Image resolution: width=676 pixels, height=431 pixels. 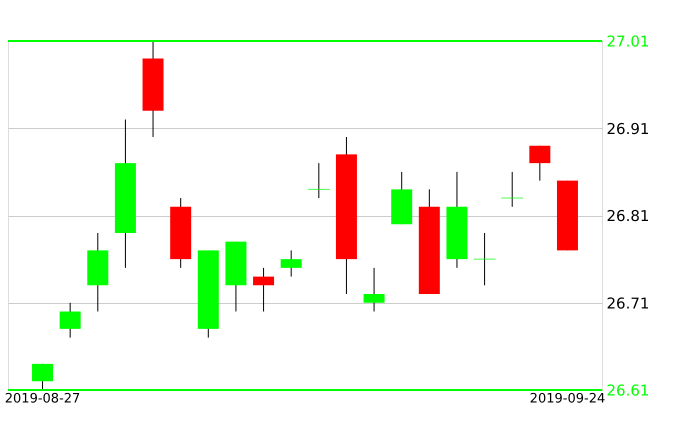 What do you see at coordinates (628, 41) in the screenshot?
I see `y-tick-label: 27.01` at bounding box center [628, 41].